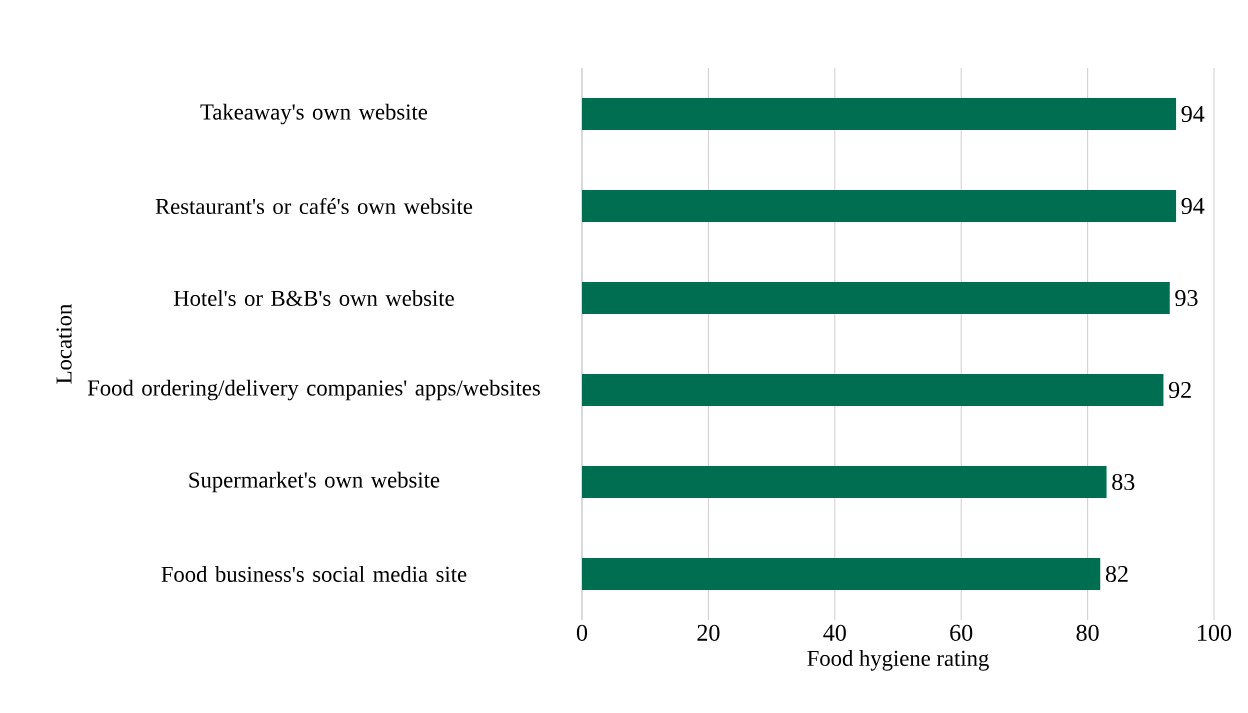 This screenshot has height=713, width=1248. Describe the element at coordinates (314, 482) in the screenshot. I see `y-tick-label: Supermarket's own website` at that location.